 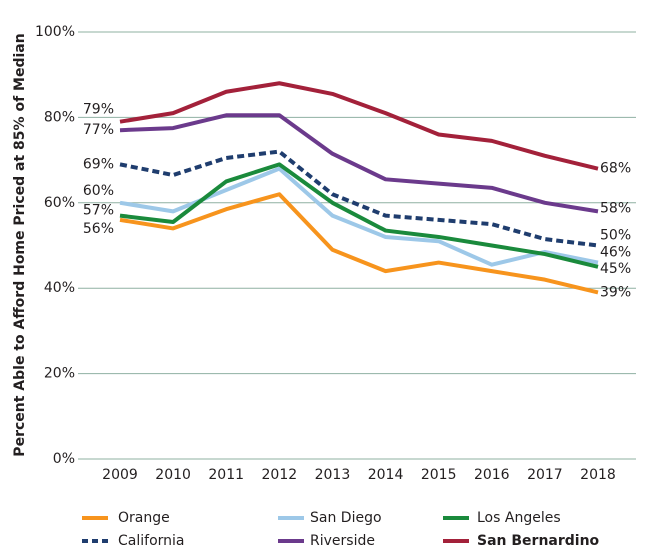 What do you see at coordinates (151, 541) in the screenshot?
I see `legend-label: California` at bounding box center [151, 541].